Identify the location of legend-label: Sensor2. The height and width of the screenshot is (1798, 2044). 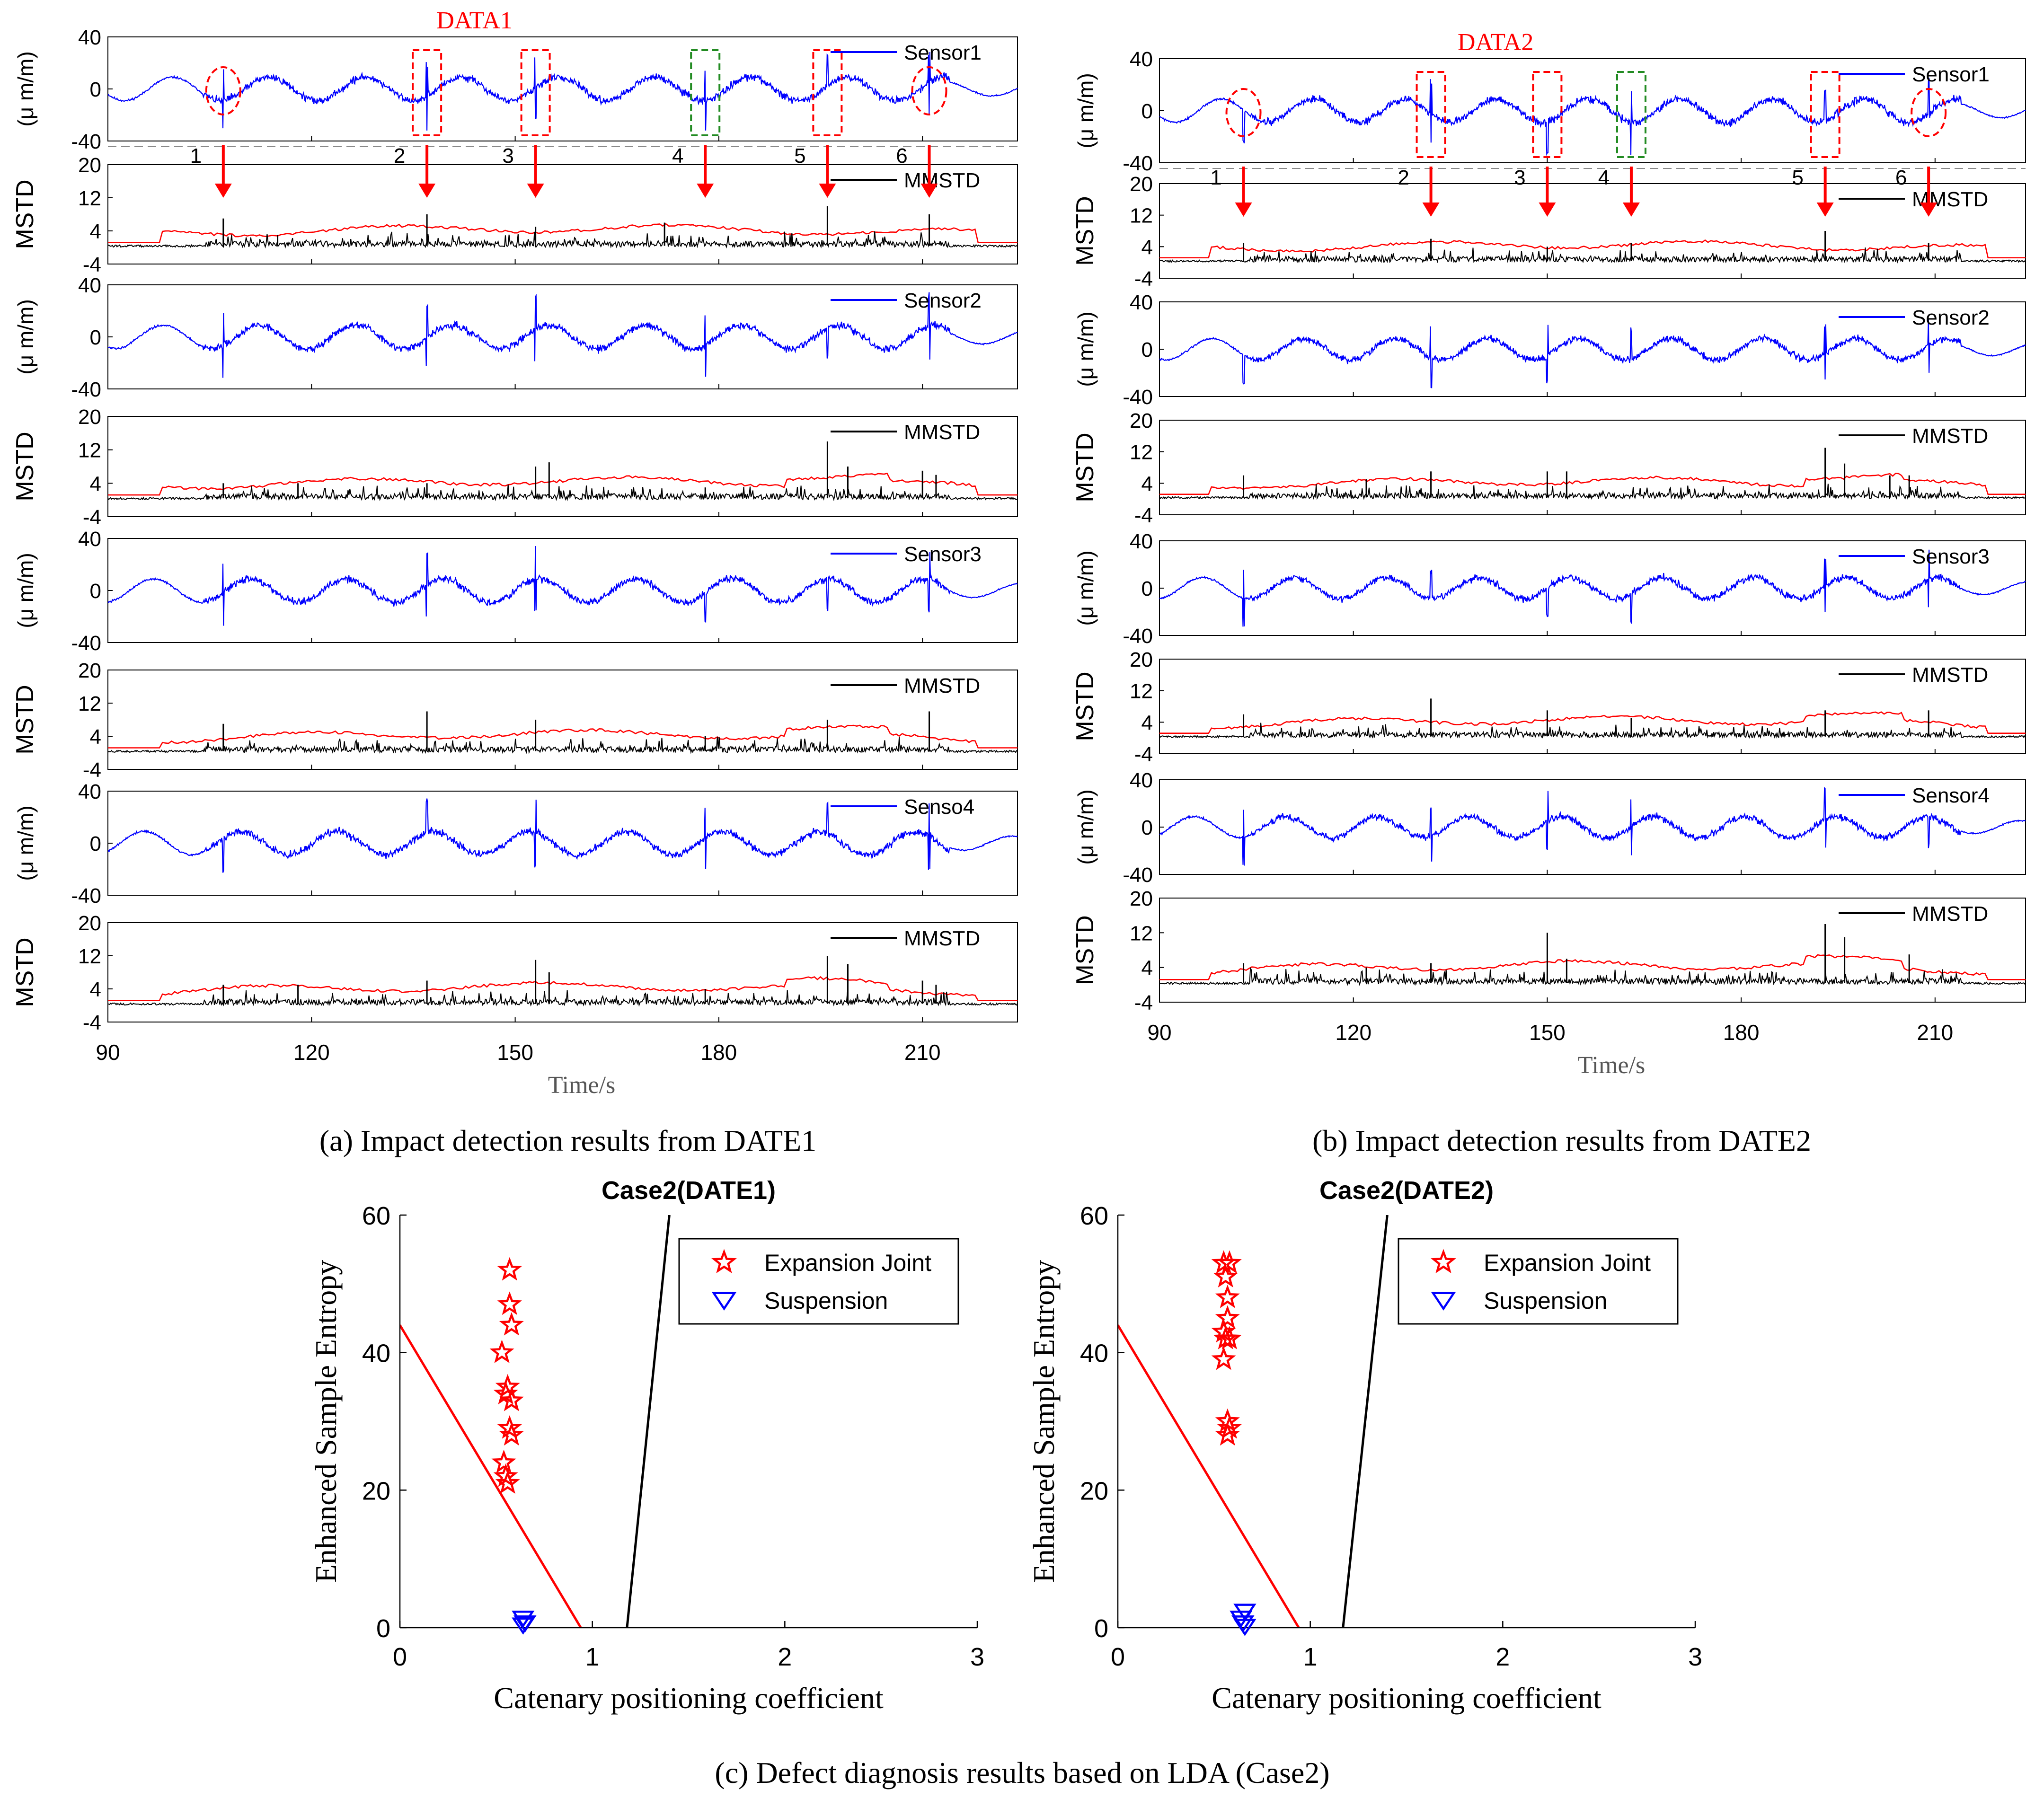
(943, 300).